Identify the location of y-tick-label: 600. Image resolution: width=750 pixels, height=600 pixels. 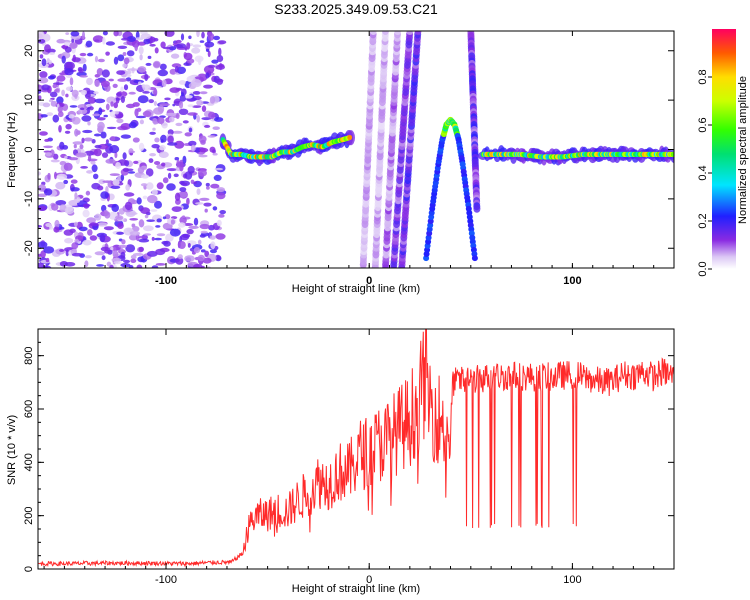
(29, 409).